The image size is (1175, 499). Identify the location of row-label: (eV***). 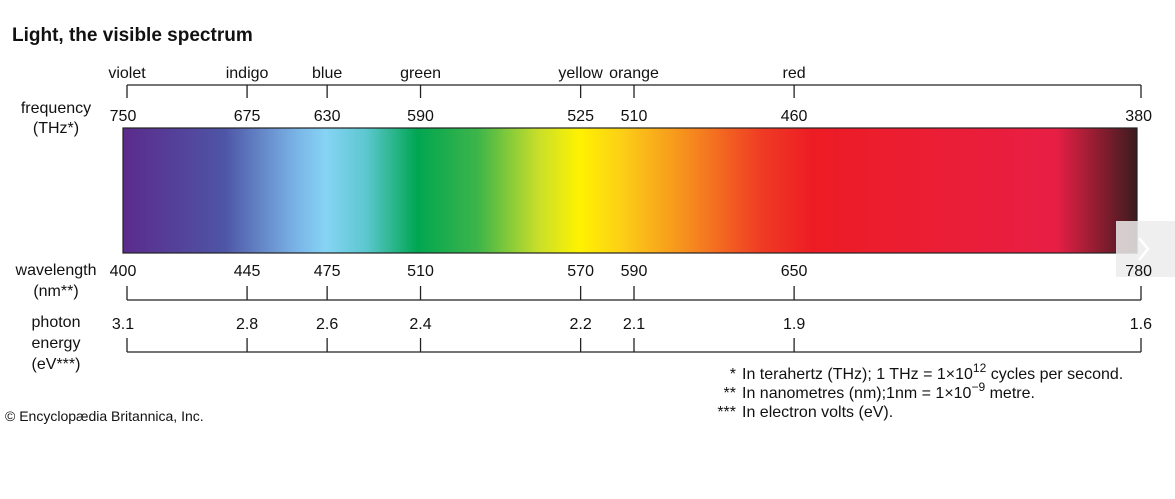
(56, 364).